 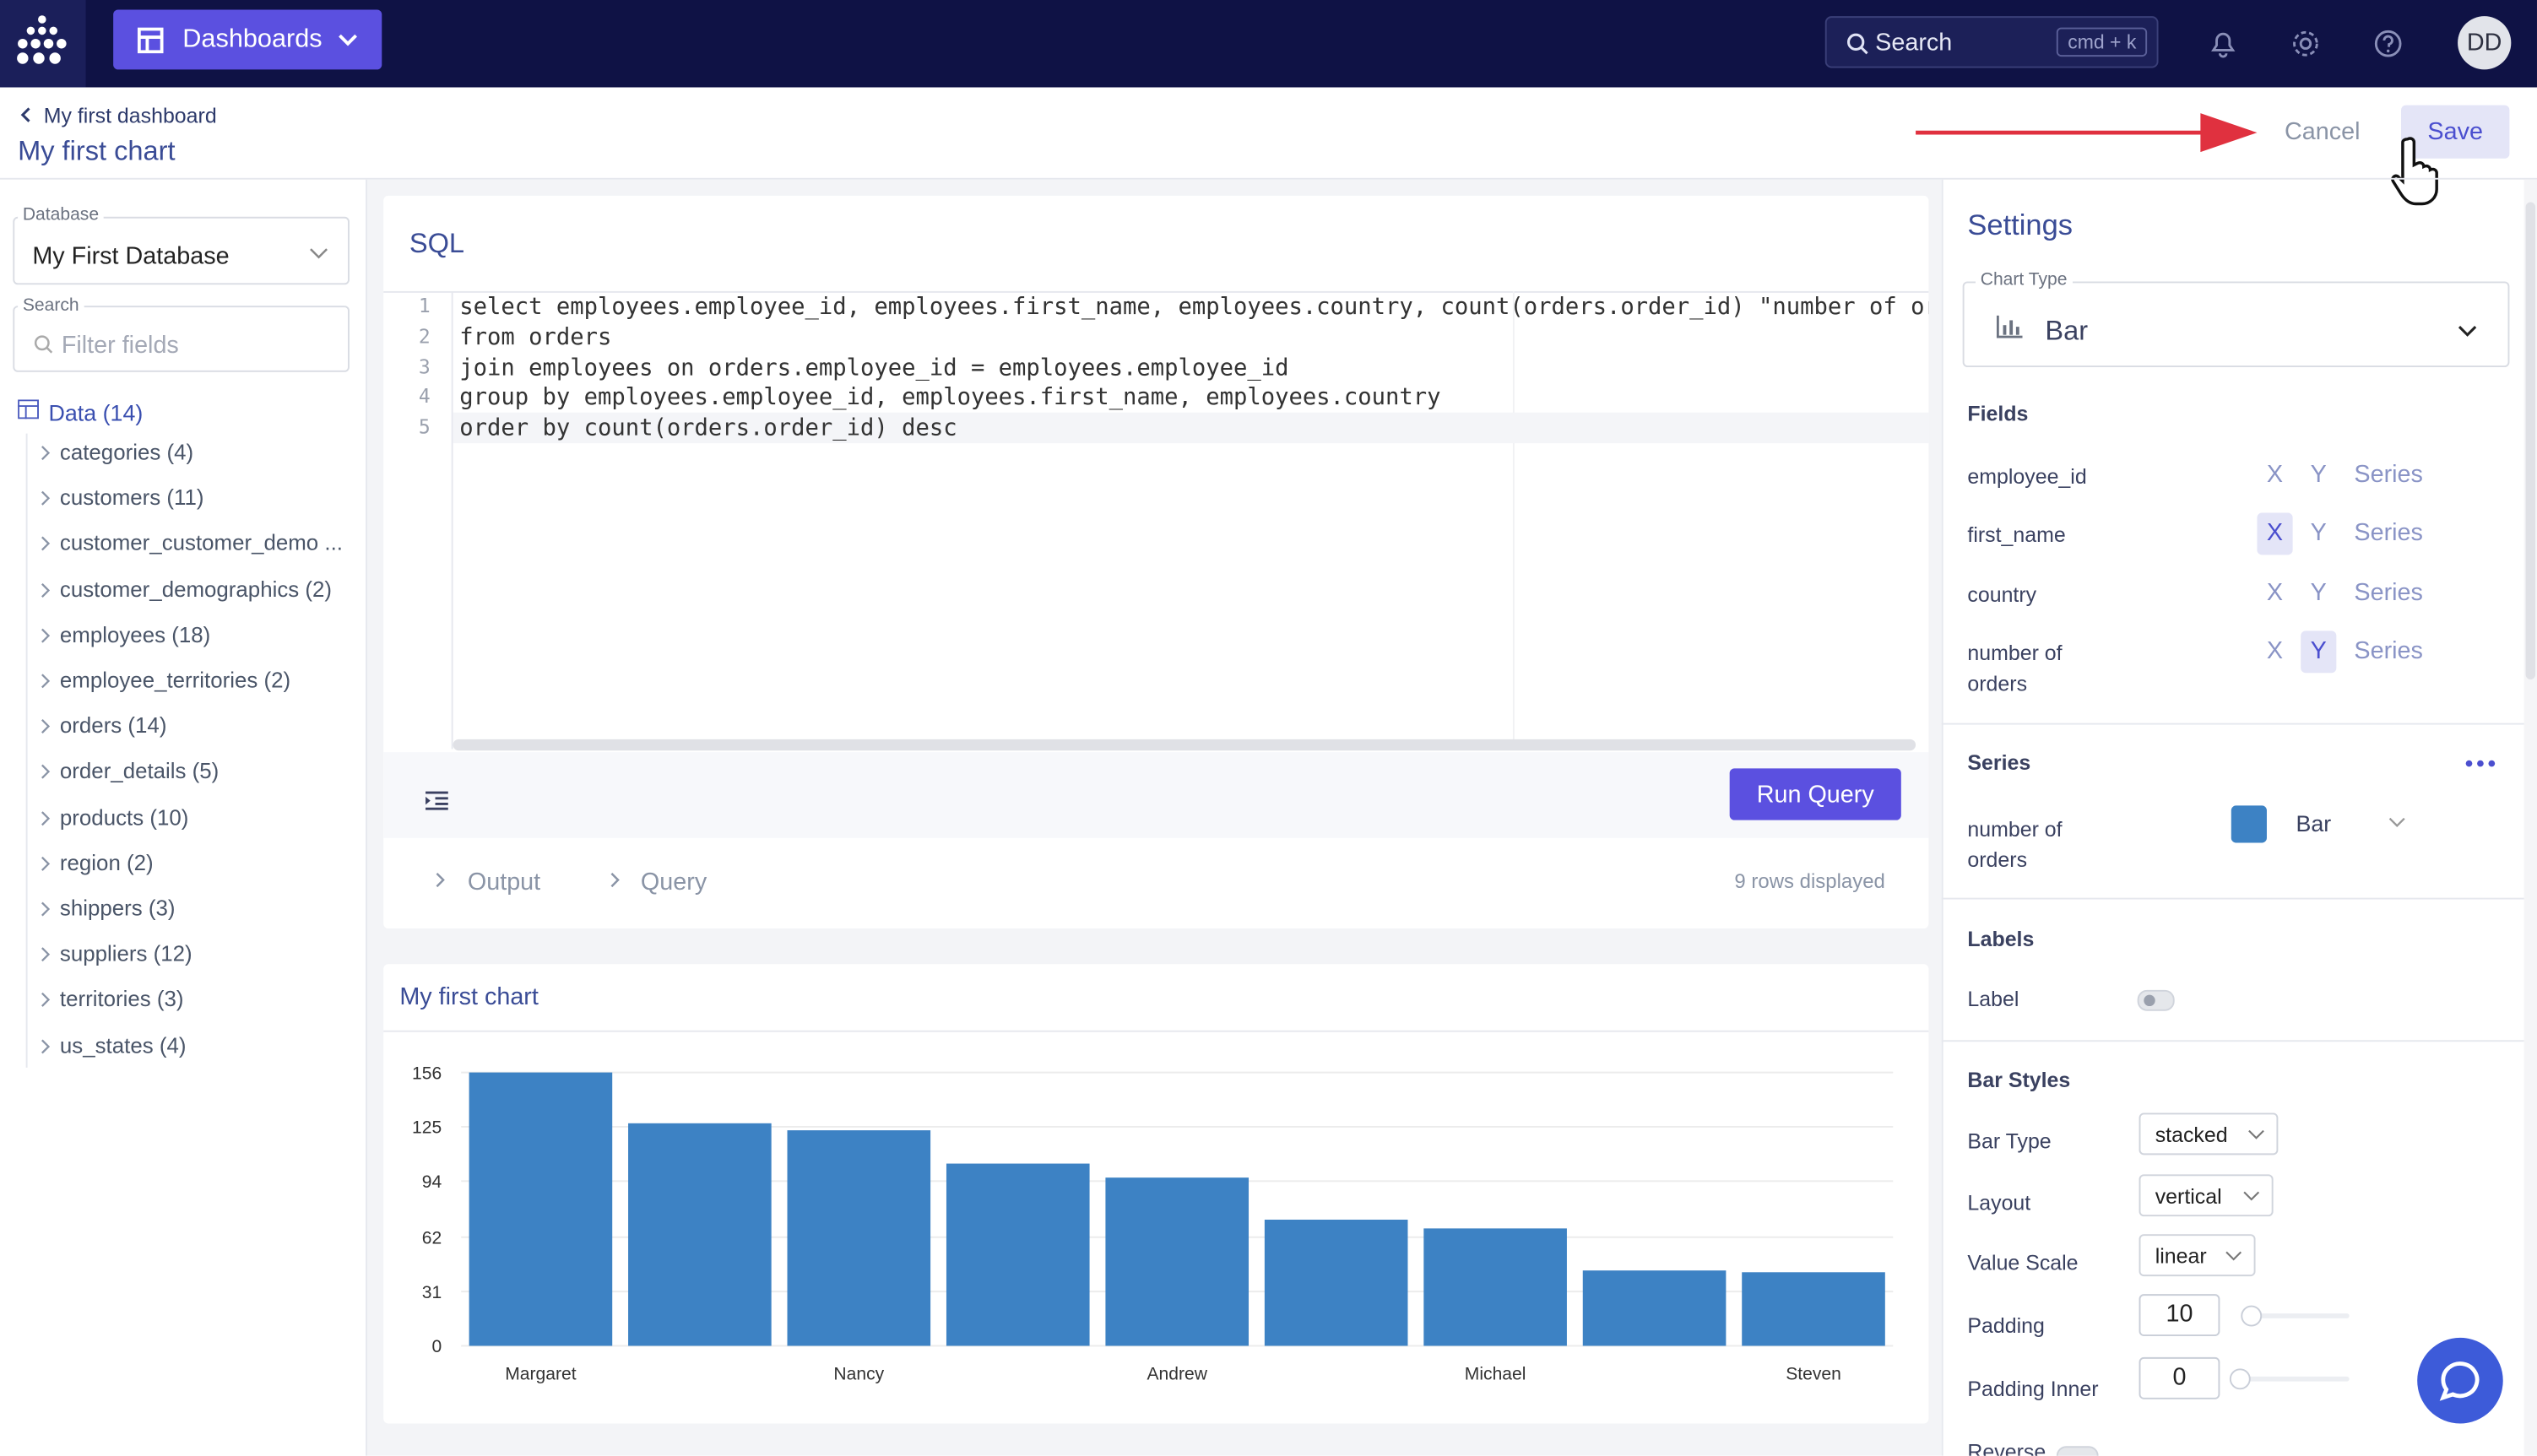 What do you see at coordinates (424, 427) in the screenshot?
I see `line-number: 5` at bounding box center [424, 427].